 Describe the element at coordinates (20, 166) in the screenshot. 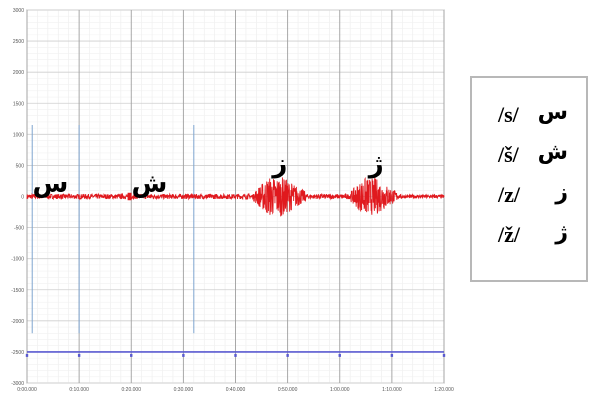

I see `y-tick-label: 500` at that location.